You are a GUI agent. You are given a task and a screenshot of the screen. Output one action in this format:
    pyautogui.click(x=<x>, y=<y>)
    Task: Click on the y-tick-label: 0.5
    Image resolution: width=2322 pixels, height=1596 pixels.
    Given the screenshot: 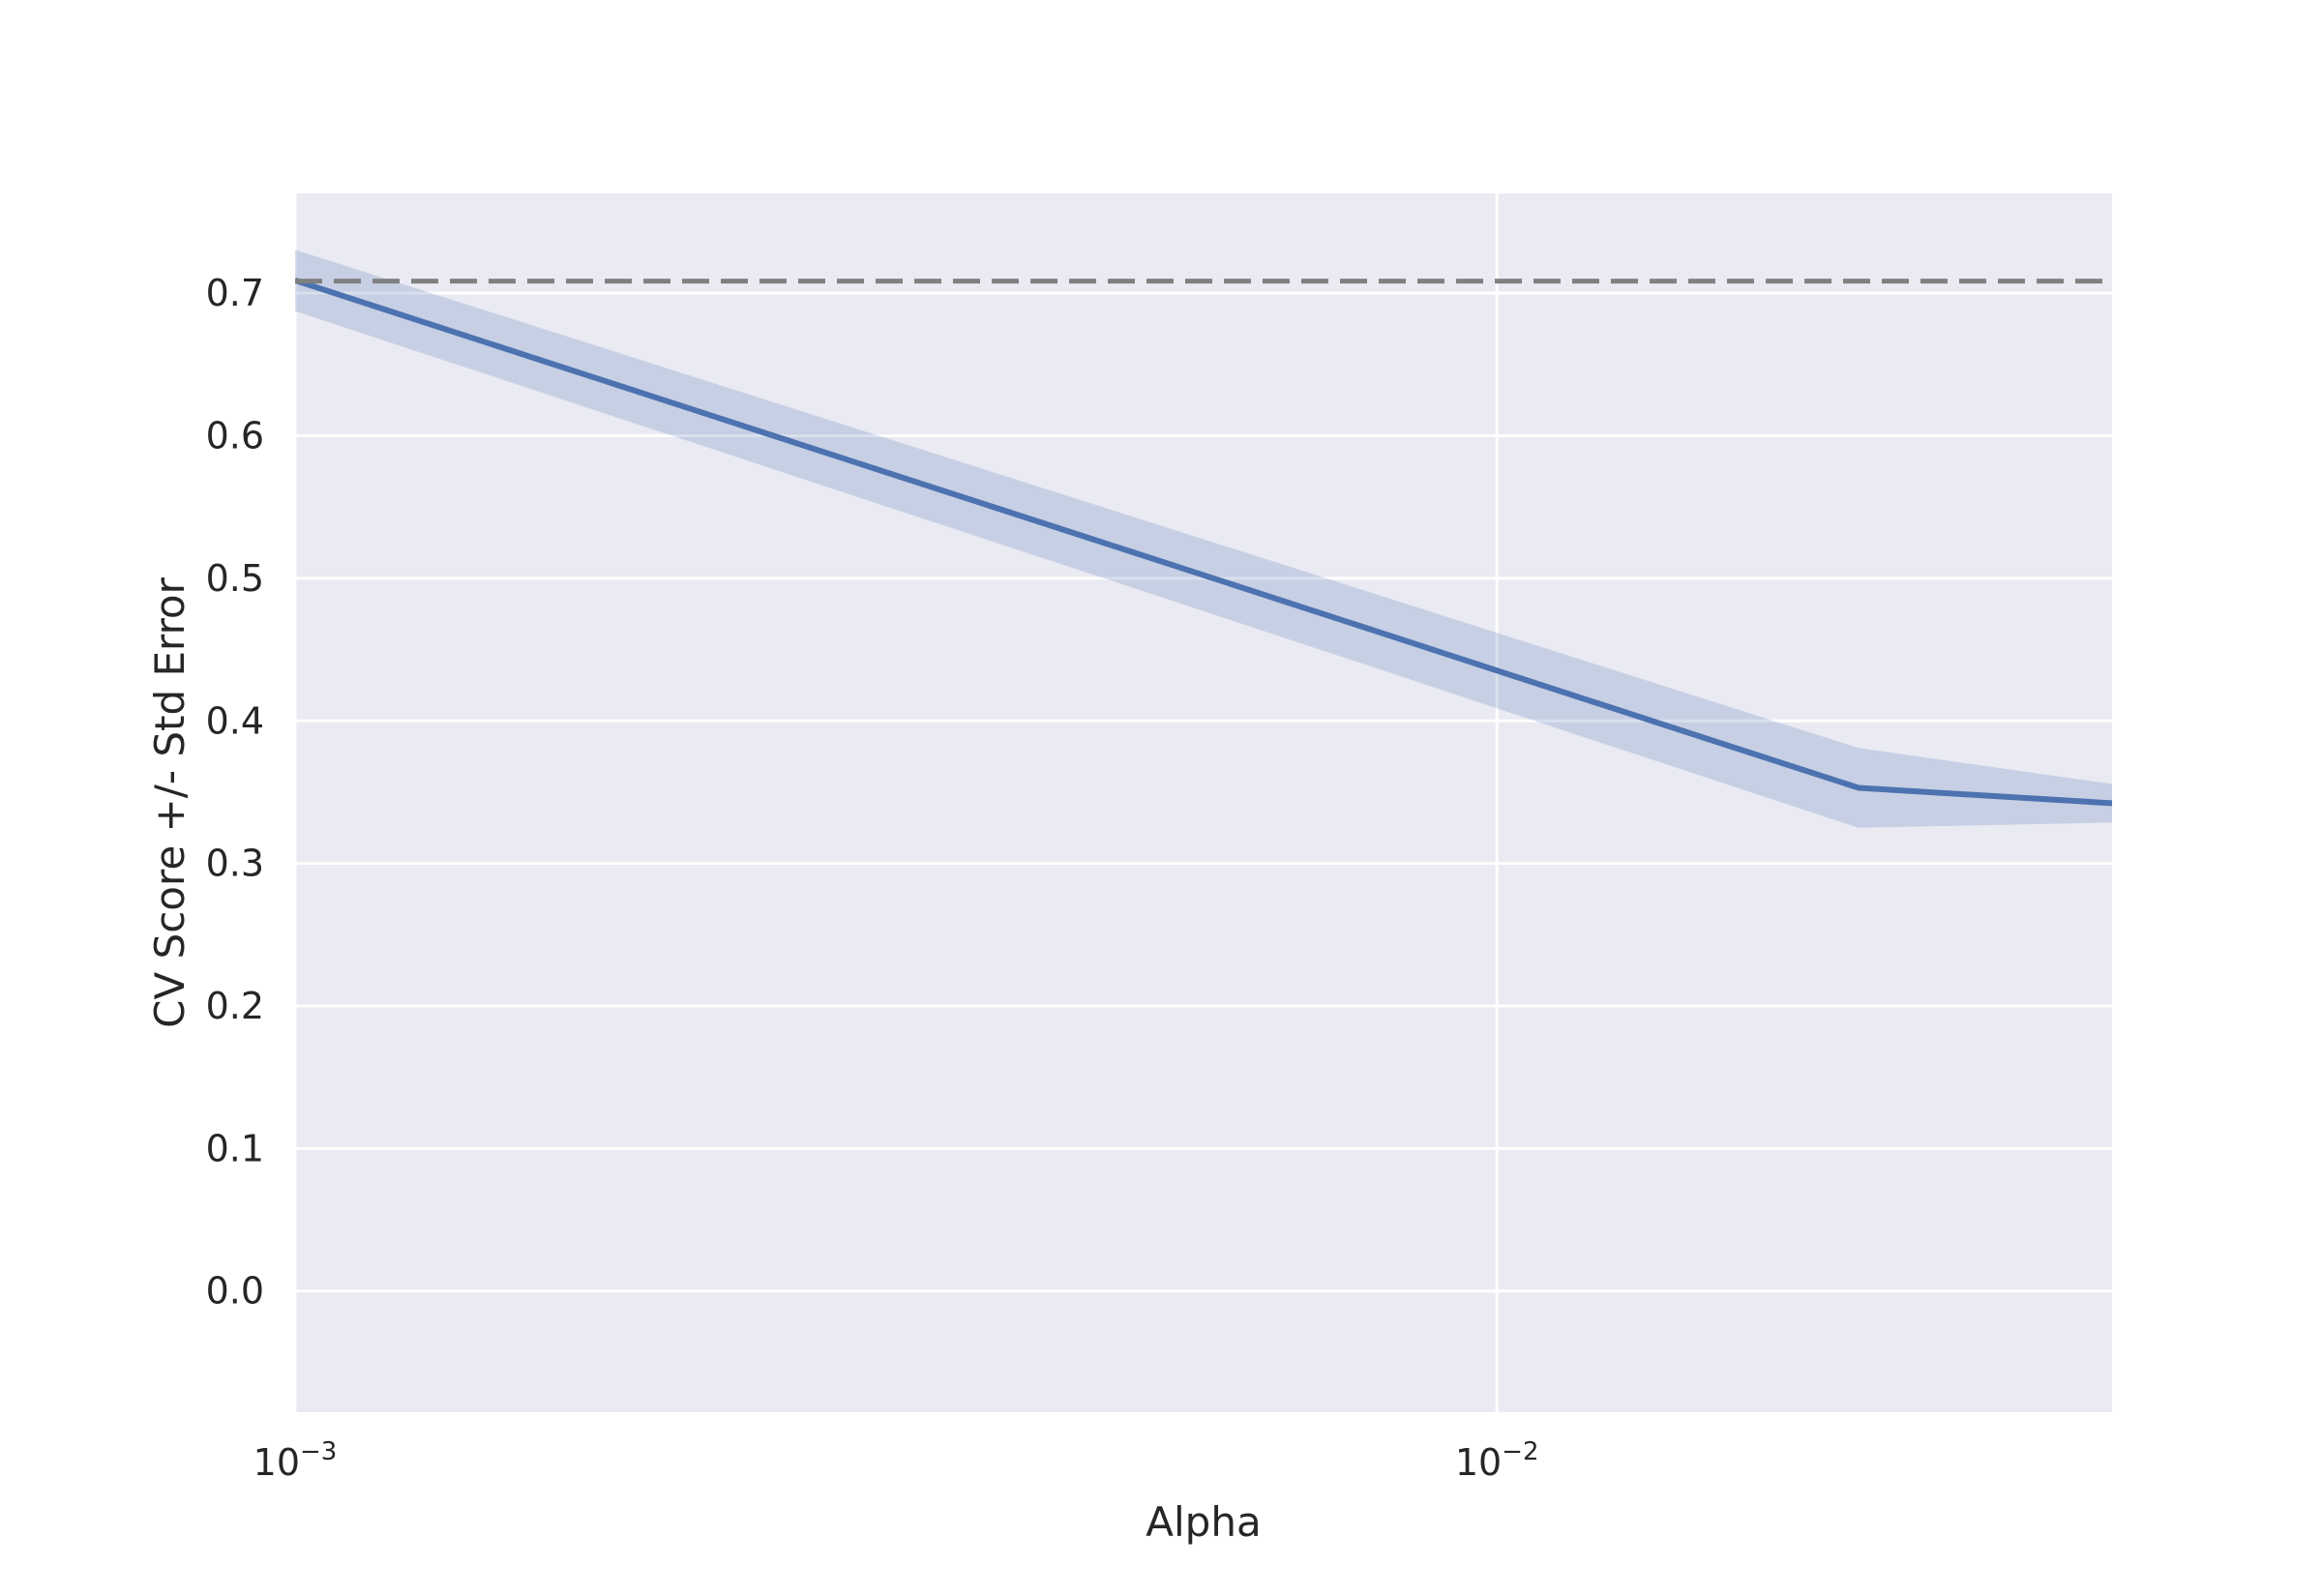 What is the action you would take?
    pyautogui.click(x=235, y=578)
    